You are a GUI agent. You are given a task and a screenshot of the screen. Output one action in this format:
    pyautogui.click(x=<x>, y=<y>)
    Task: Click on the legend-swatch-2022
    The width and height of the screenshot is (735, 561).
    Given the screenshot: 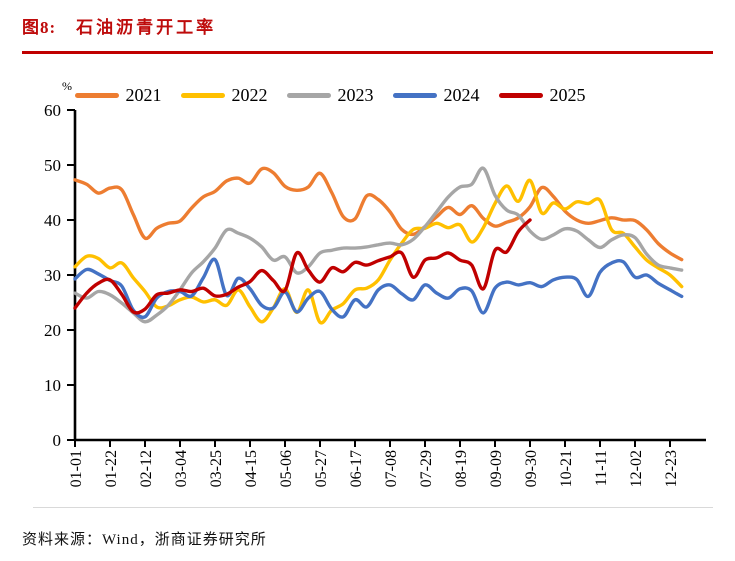 What is the action you would take?
    pyautogui.click(x=202, y=95)
    